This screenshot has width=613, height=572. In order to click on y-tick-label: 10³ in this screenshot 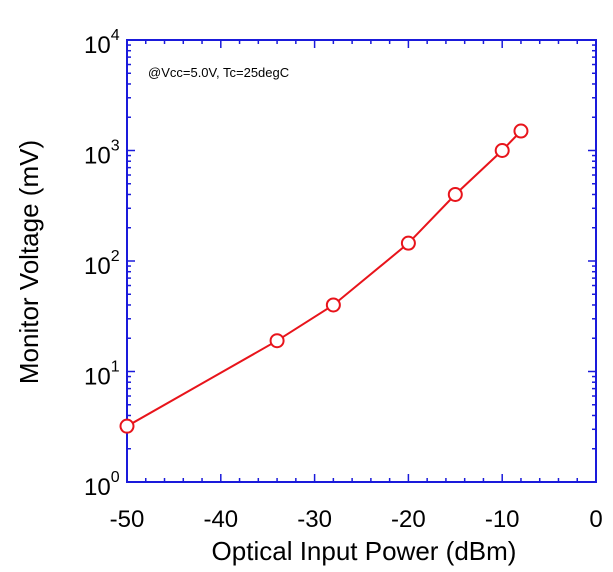, I will do `click(102, 154)`.